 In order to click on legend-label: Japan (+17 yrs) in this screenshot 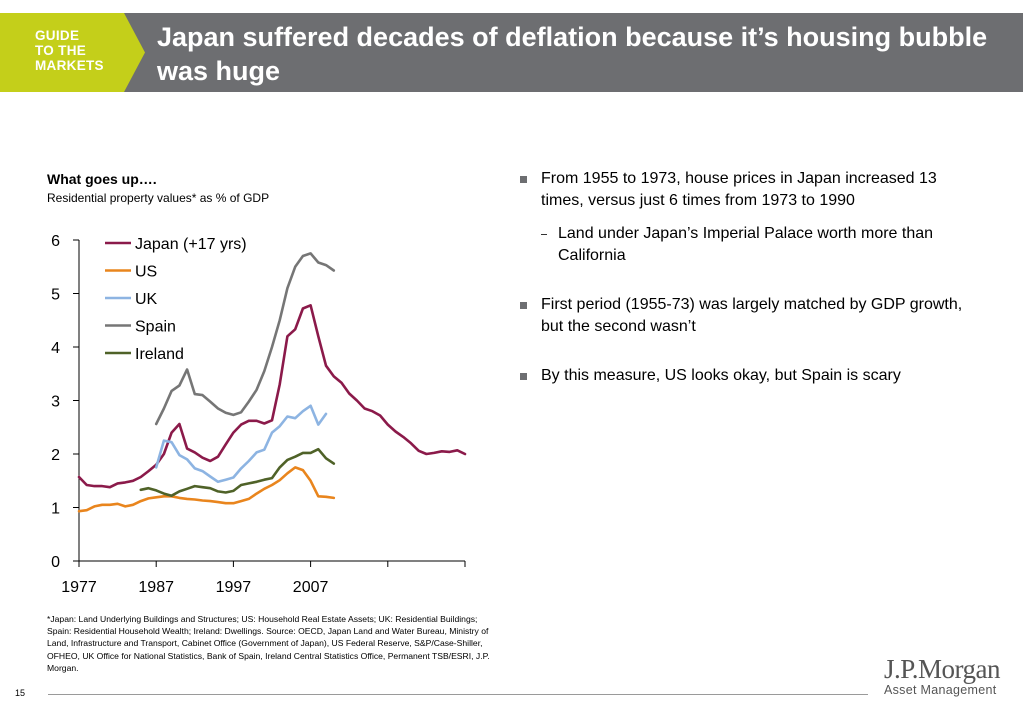, I will do `click(191, 244)`.